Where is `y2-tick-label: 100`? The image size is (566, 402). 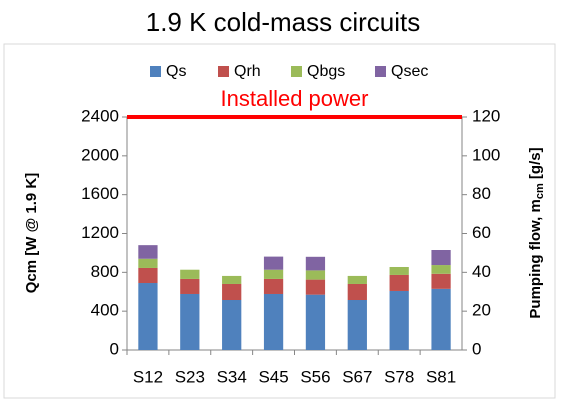 y2-tick-label: 100 is located at coordinates (486, 154).